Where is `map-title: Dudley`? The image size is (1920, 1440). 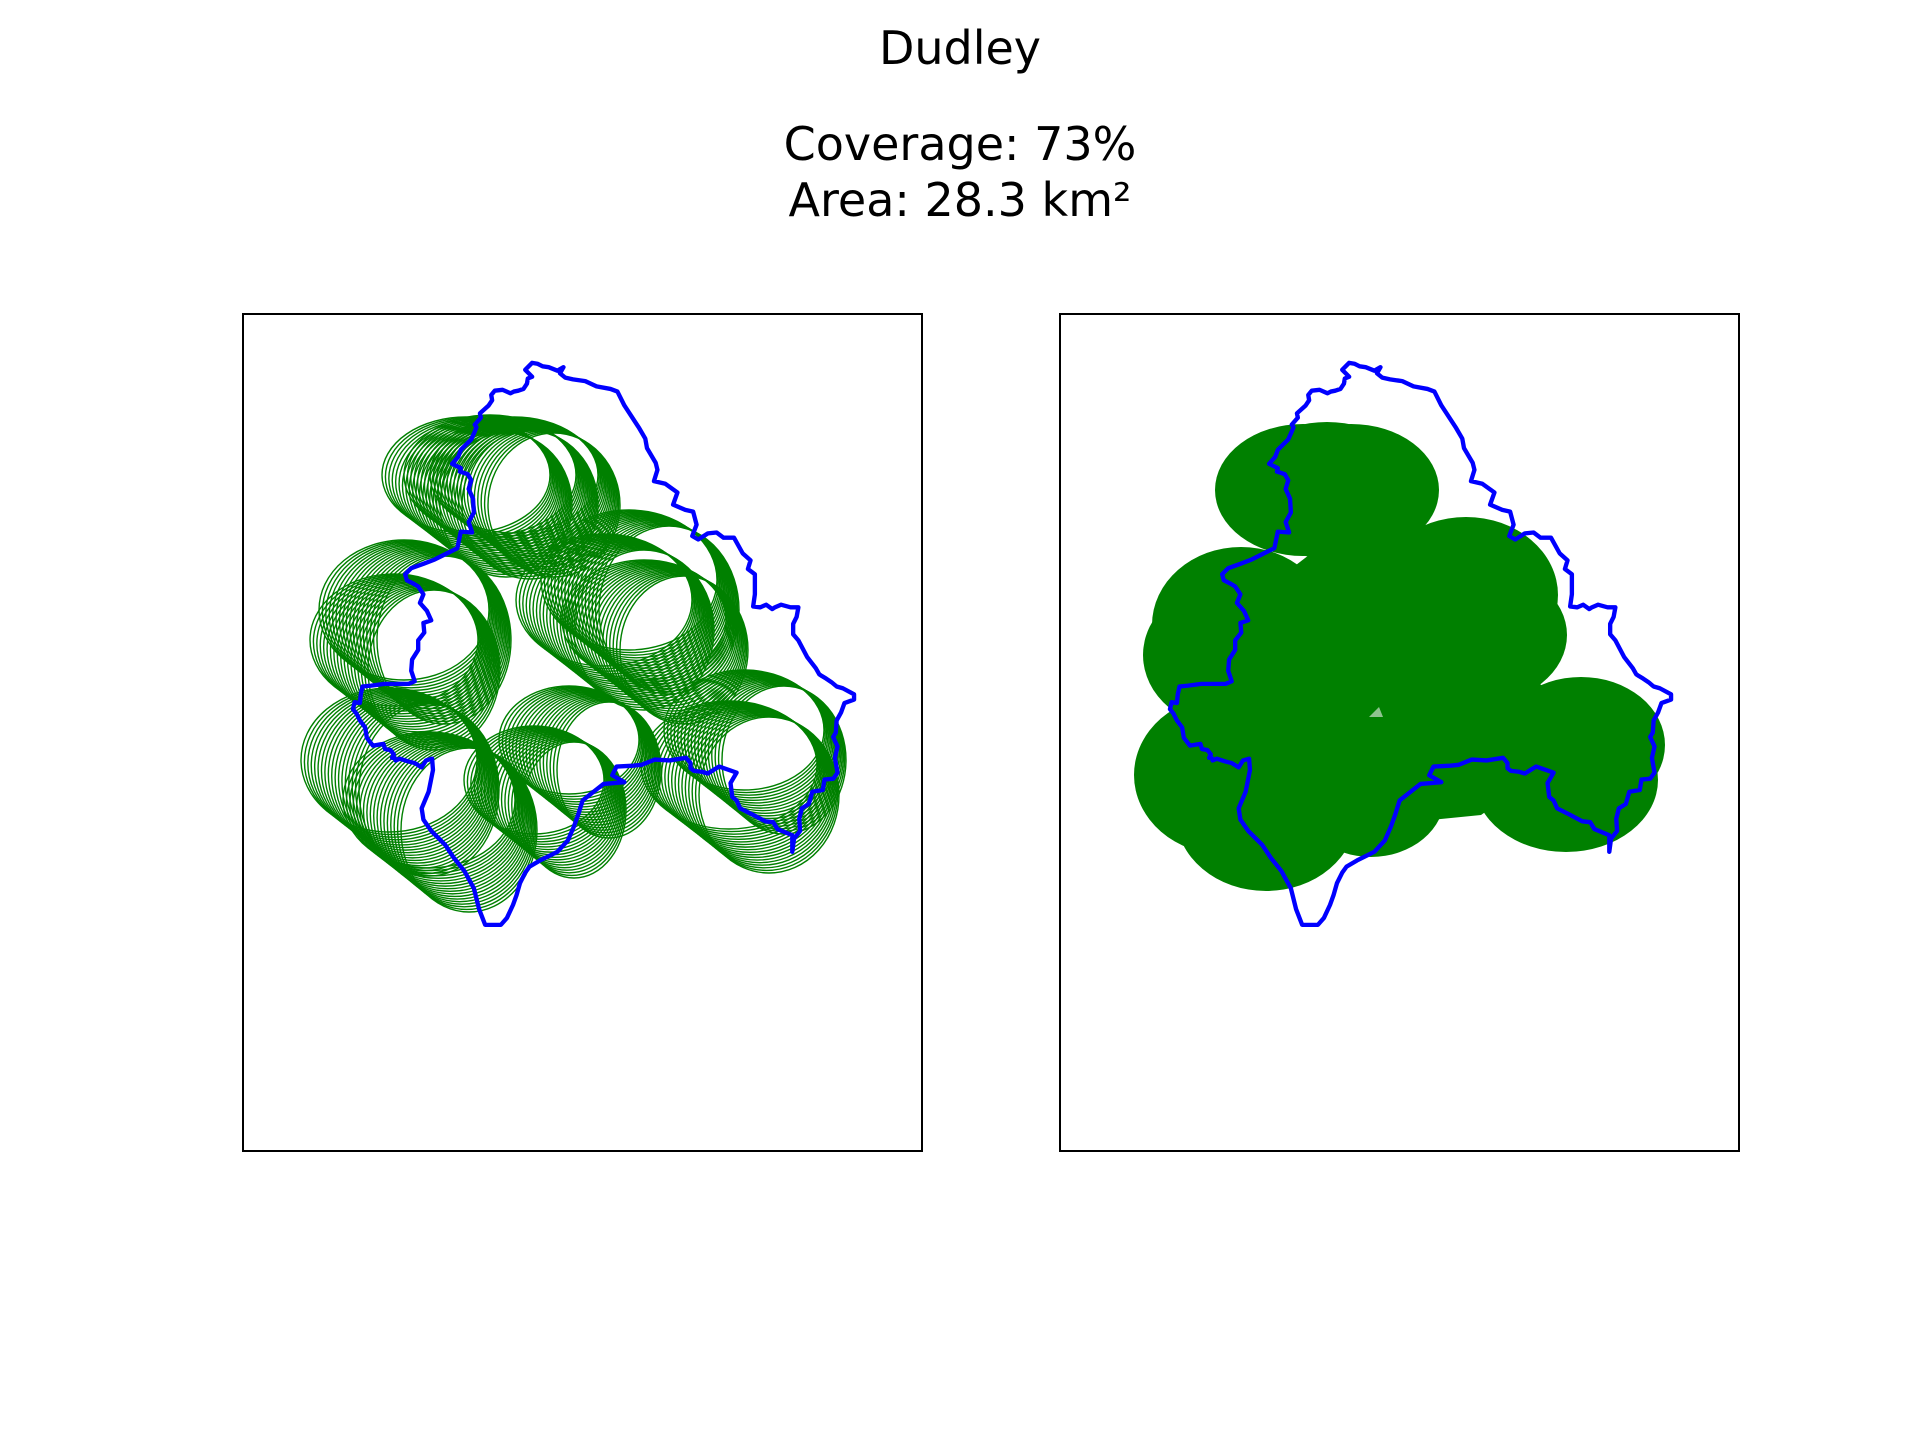 map-title: Dudley is located at coordinates (960, 48).